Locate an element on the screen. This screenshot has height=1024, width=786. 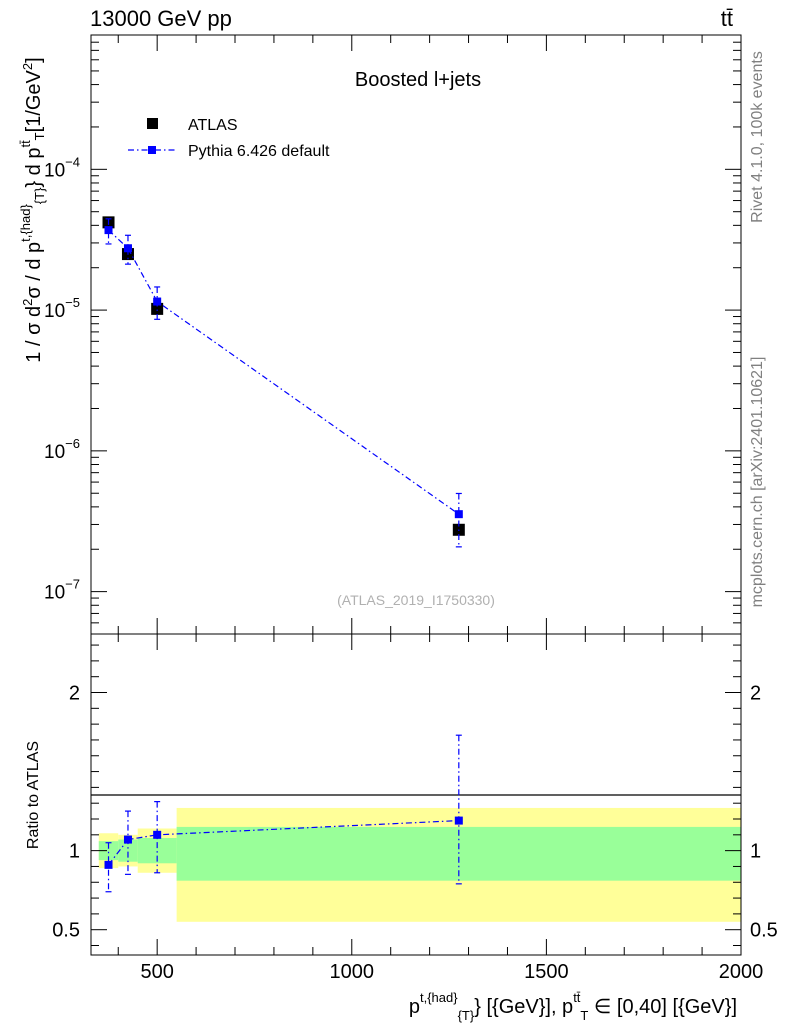
ratio-uncertainty-bands is located at coordinates (420, 864).